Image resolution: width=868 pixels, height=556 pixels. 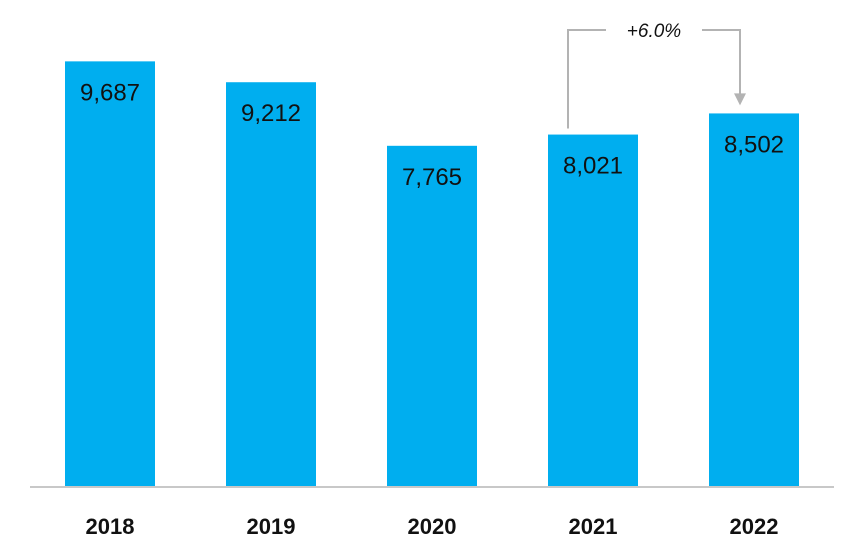 What do you see at coordinates (271, 113) in the screenshot?
I see `value-label-2019: 9,212` at bounding box center [271, 113].